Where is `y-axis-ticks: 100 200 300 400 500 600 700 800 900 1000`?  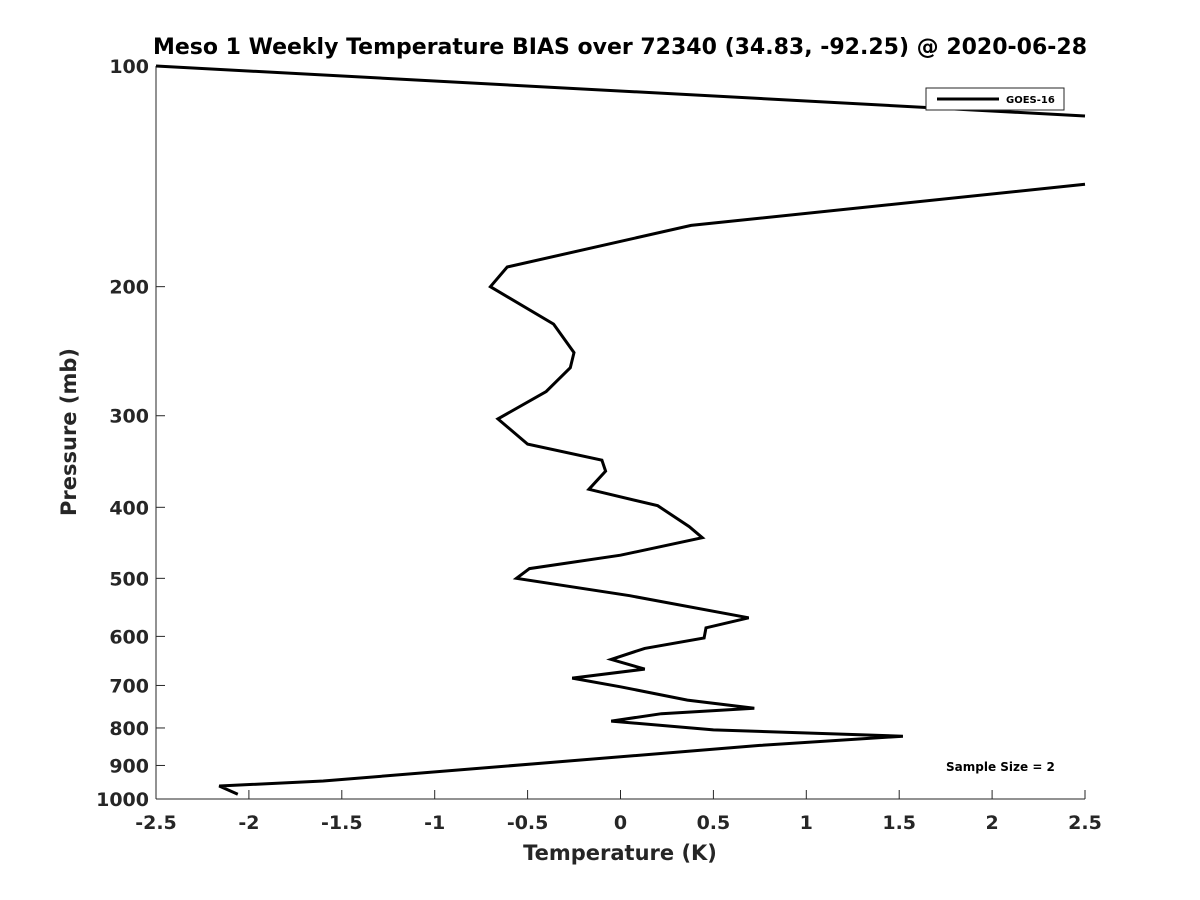
y-axis-ticks: 100 200 300 400 500 600 700 800 900 1000 is located at coordinates (130, 433).